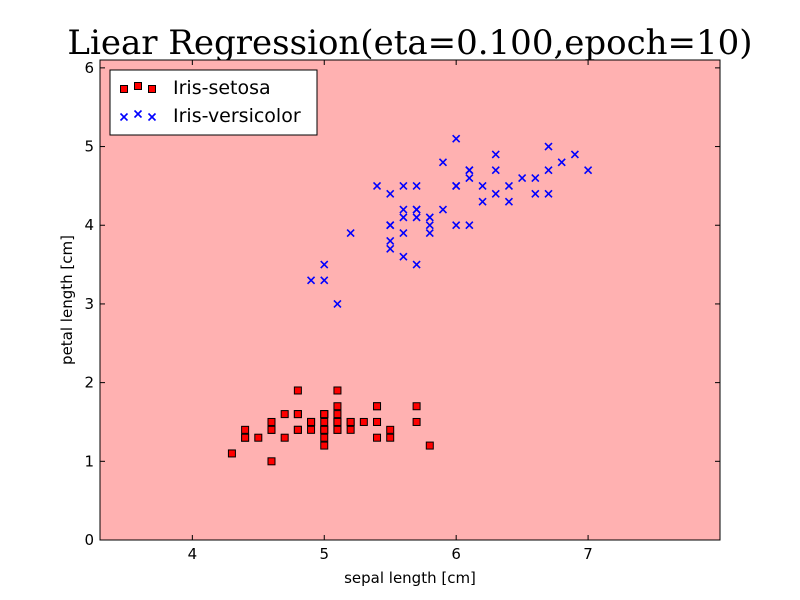  I want to click on x-tick-label: 5, so click(324, 554).